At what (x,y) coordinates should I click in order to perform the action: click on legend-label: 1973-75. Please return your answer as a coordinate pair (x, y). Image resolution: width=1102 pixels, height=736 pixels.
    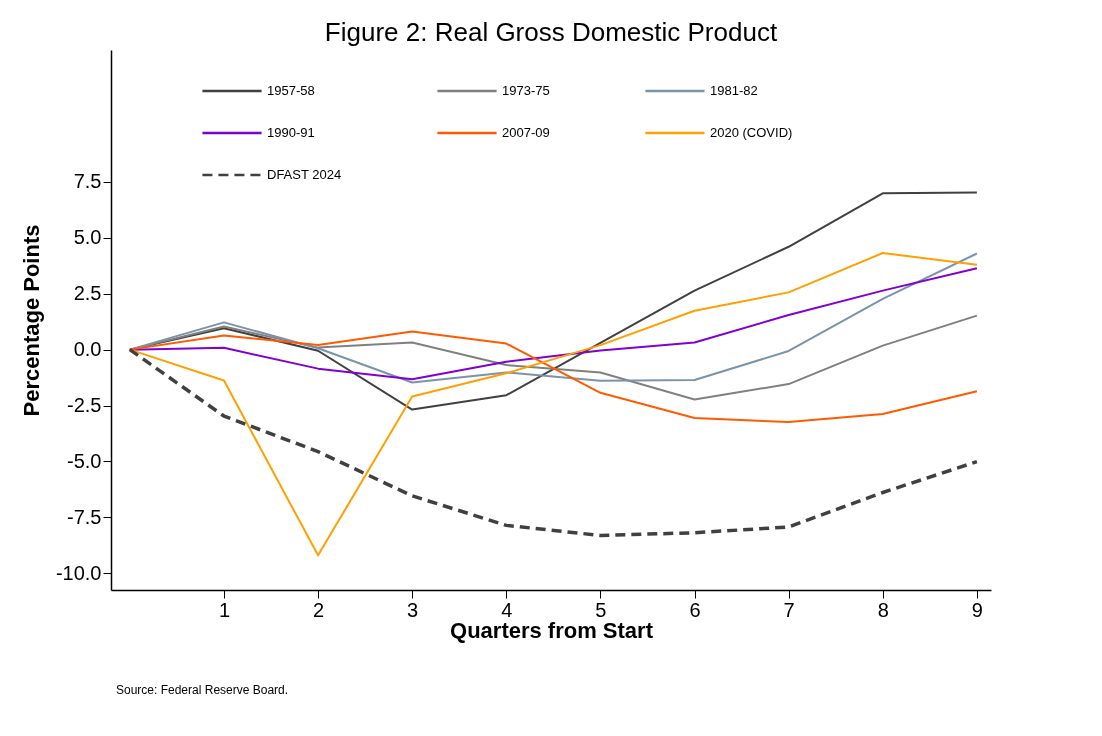
    Looking at the image, I should click on (526, 90).